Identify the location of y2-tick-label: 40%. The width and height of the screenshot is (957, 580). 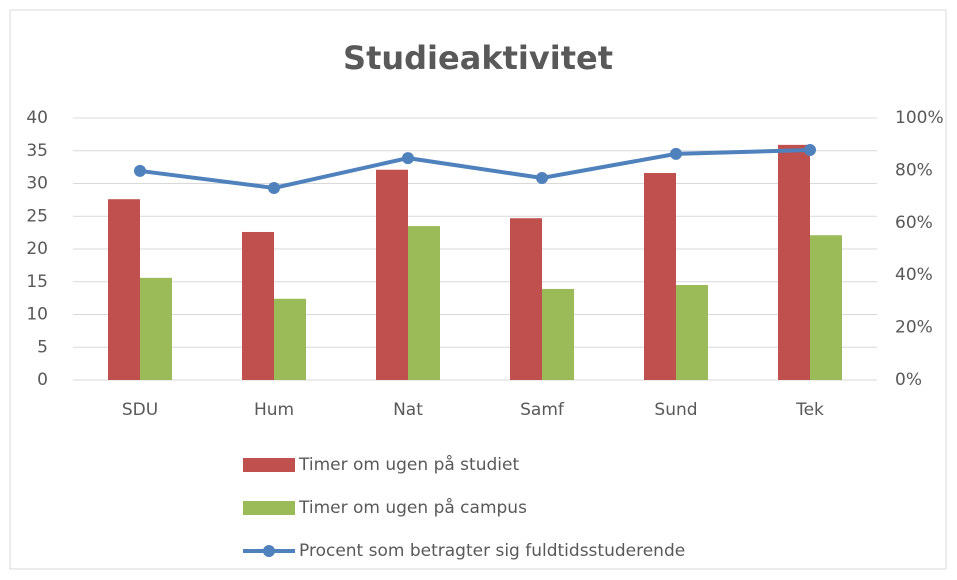
(914, 275).